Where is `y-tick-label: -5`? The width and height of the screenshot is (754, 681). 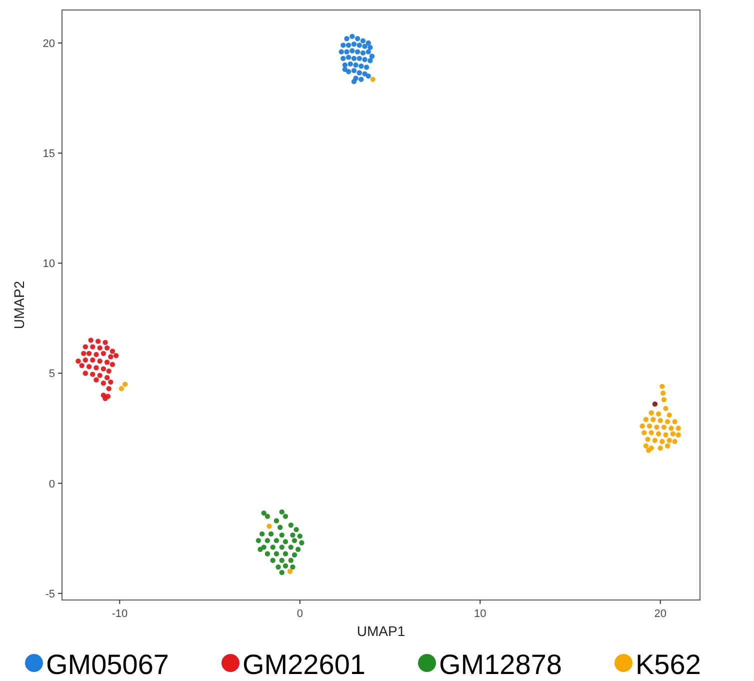
y-tick-label: -5 is located at coordinates (50, 594).